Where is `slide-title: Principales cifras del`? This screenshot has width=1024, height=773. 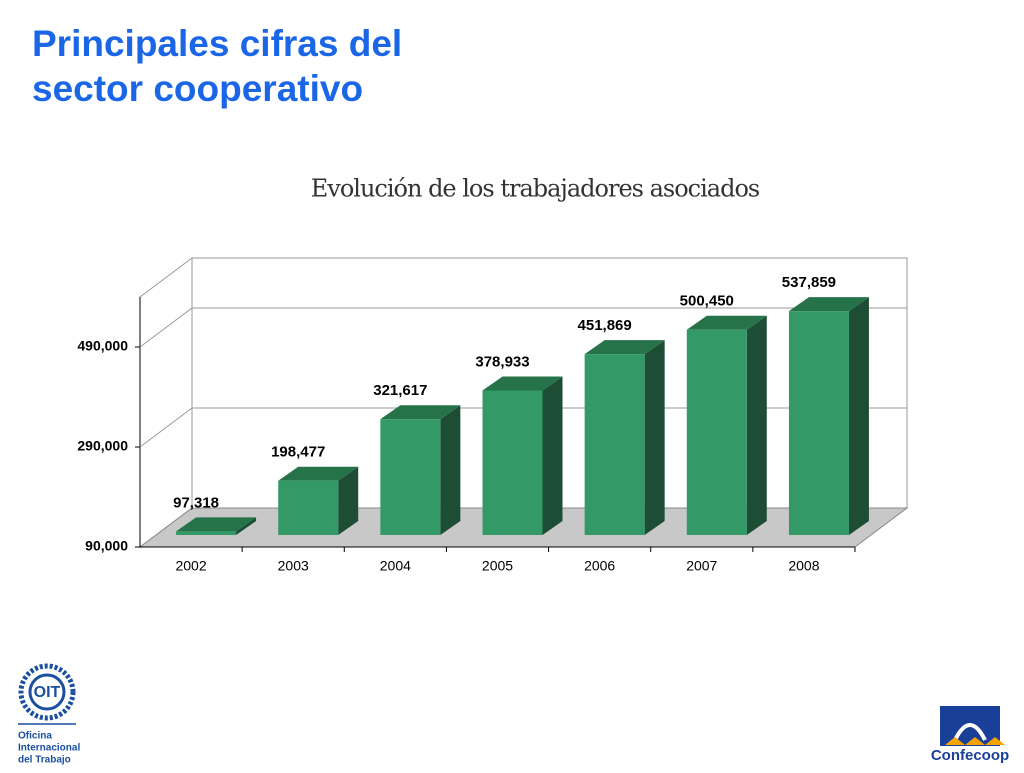
slide-title: Principales cifras del is located at coordinates (217, 43).